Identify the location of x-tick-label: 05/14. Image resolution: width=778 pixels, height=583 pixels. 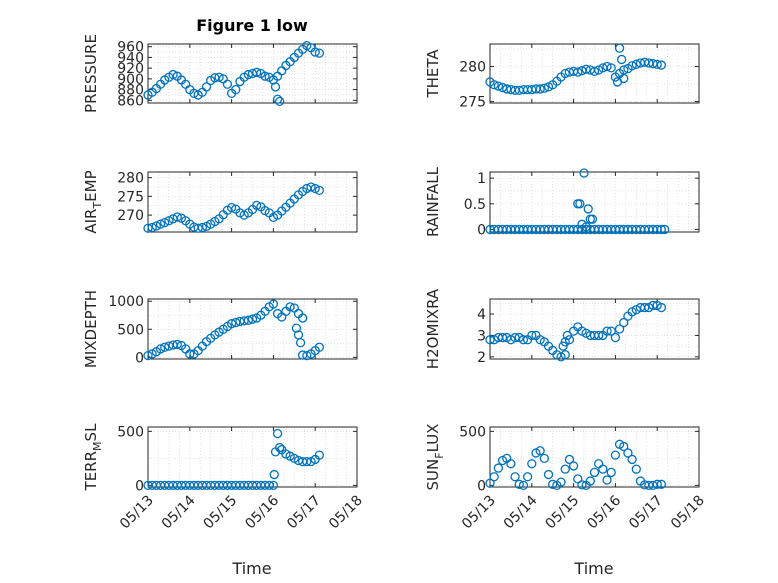
(521, 512).